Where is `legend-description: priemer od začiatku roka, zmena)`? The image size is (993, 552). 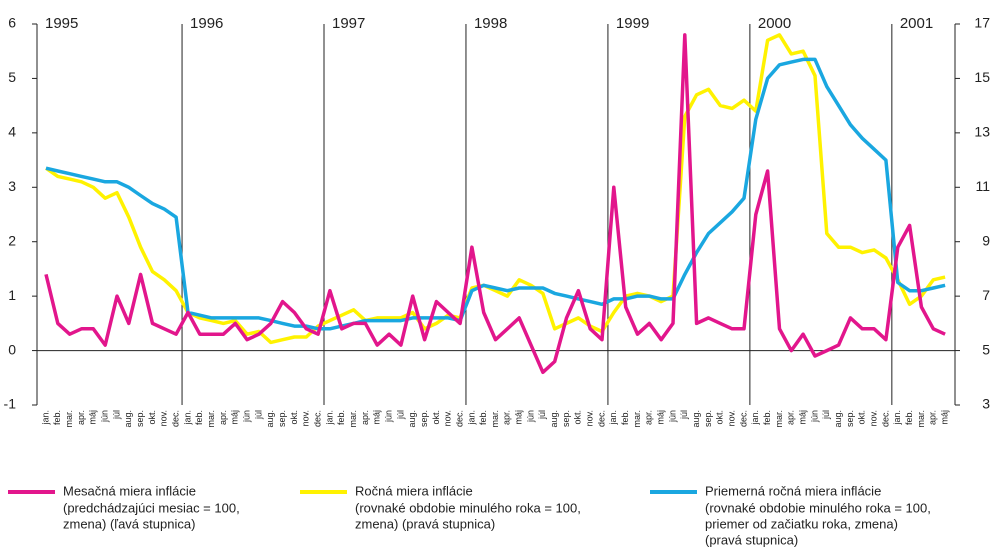
legend-description: priemer od začiatku roka, zmena) is located at coordinates (801, 523).